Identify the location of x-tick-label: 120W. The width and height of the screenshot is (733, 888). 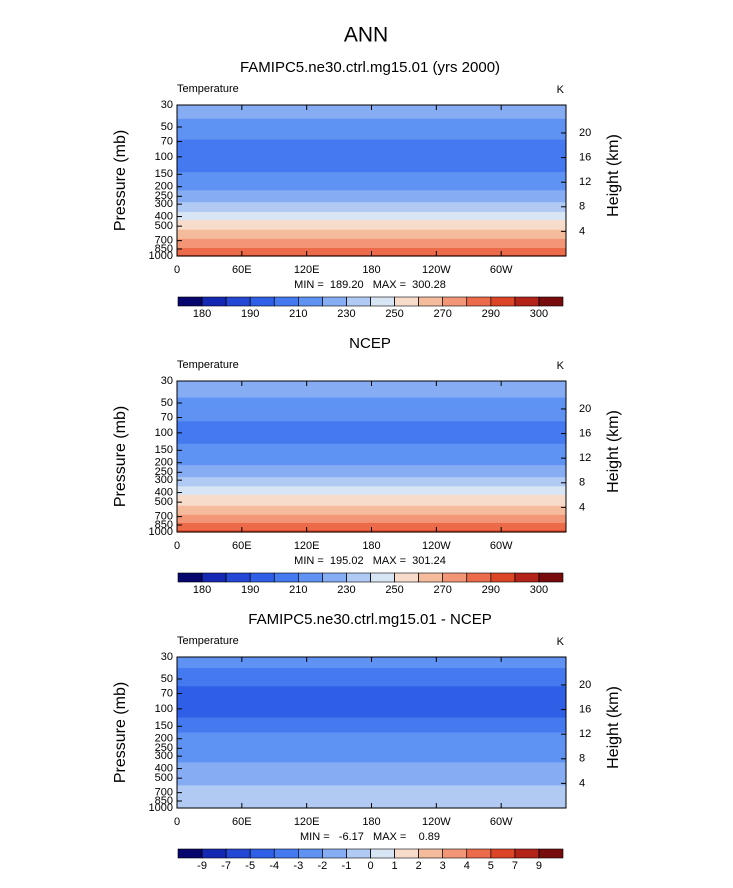
(436, 546).